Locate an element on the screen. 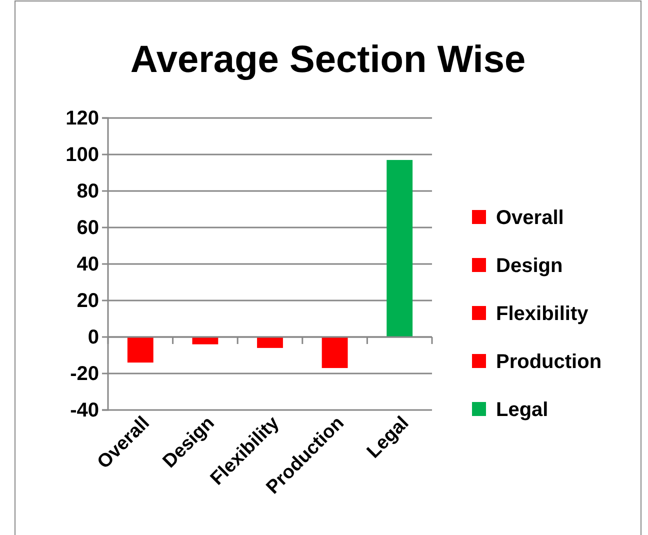 The height and width of the screenshot is (535, 648). y-tick-label: 120 is located at coordinates (82, 118).